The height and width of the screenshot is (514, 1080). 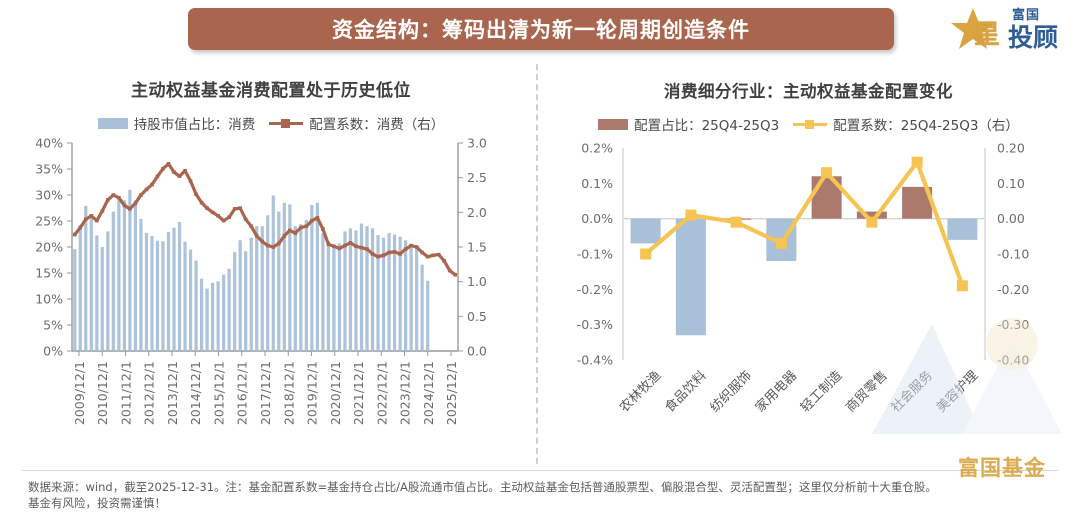 I want to click on left-line-series, so click(x=265, y=219).